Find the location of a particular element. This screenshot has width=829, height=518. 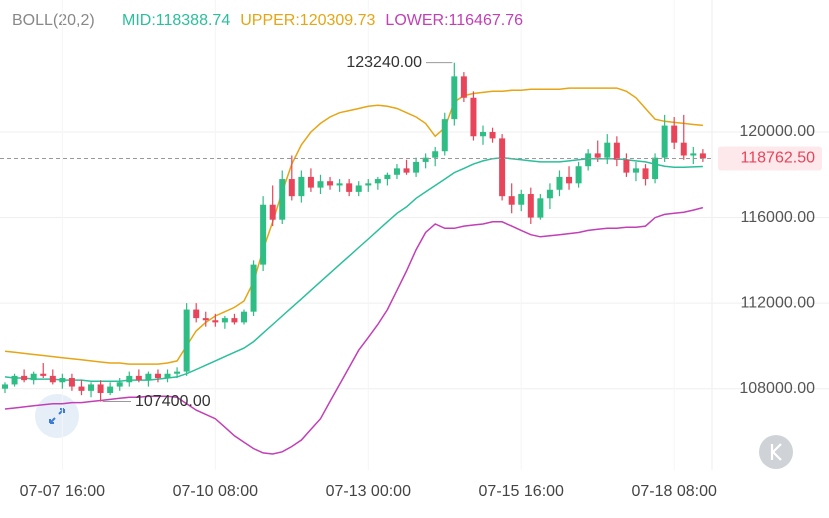

last-price-badge is located at coordinates (770, 158).